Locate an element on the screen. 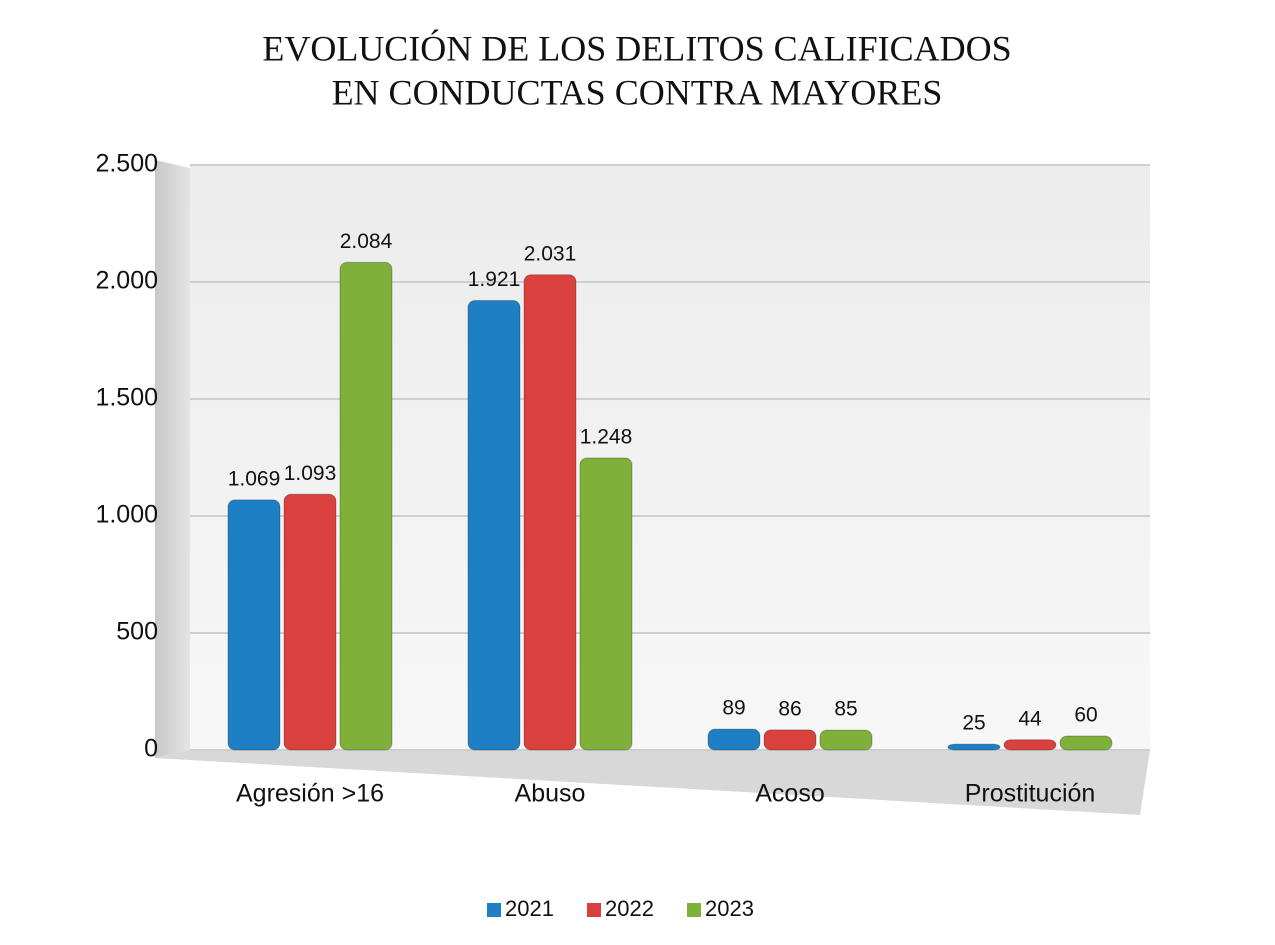  legend-label: 2021 is located at coordinates (529, 908).